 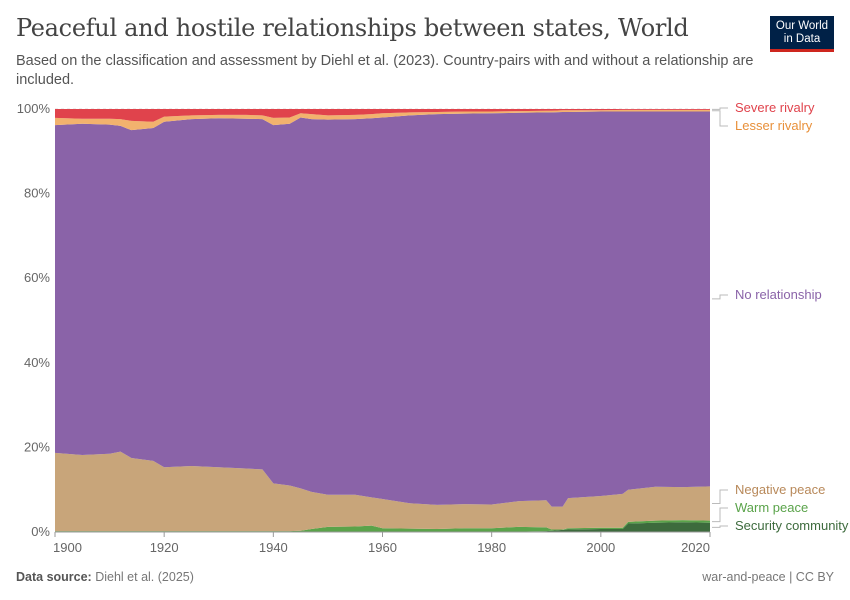 What do you see at coordinates (164, 547) in the screenshot?
I see `x-tick-label: 1920` at bounding box center [164, 547].